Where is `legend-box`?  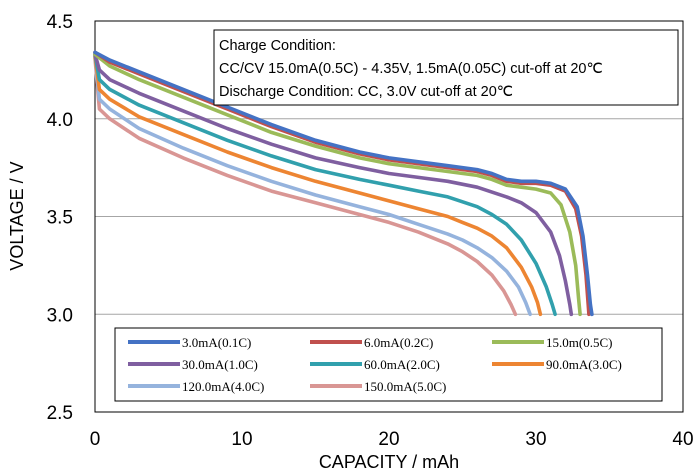 legend-box is located at coordinates (388, 364).